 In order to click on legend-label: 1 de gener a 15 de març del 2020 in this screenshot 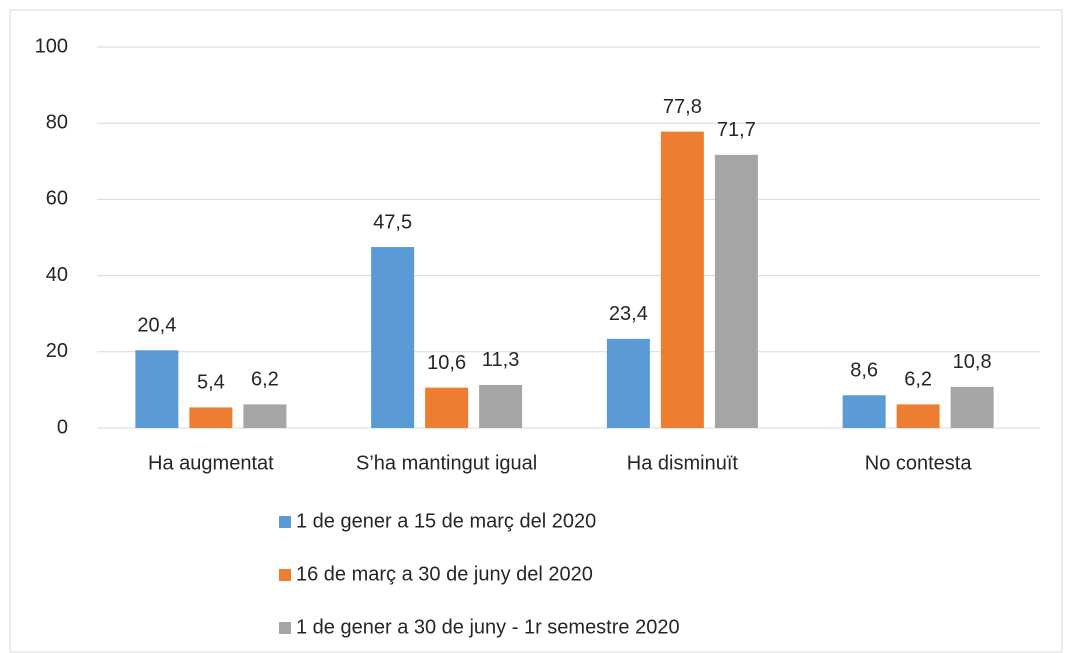, I will do `click(446, 521)`.